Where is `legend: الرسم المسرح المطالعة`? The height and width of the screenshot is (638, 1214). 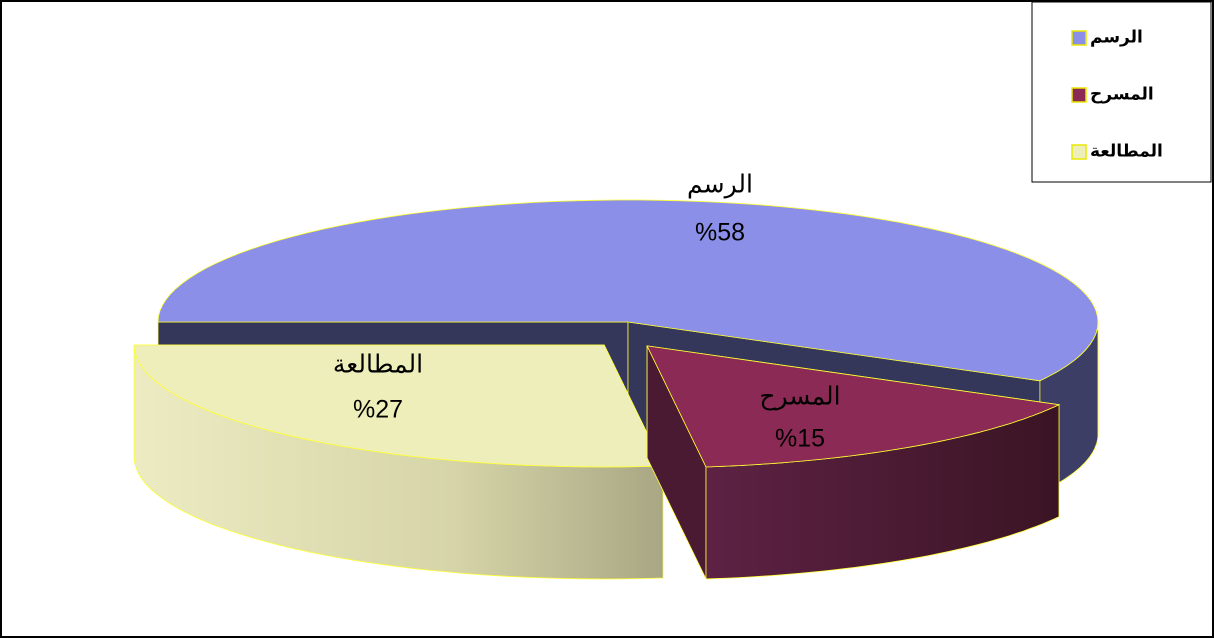 legend: الرسم المسرح المطالعة is located at coordinates (1121, 92).